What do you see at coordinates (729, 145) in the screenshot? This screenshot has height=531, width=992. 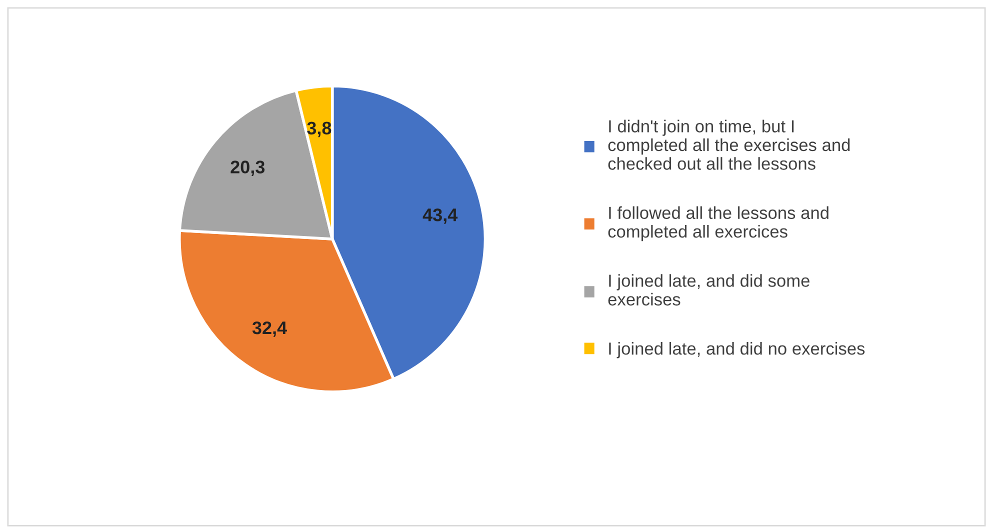 I see `legend-label: I didn't join on time, but I completed all the exercises and checked out all the lessons` at bounding box center [729, 145].